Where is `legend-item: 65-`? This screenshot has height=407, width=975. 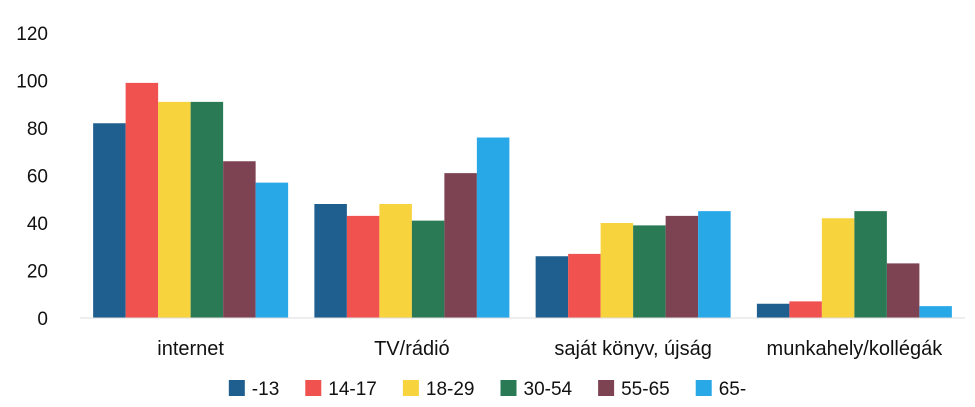
legend-item: 65- is located at coordinates (720, 389).